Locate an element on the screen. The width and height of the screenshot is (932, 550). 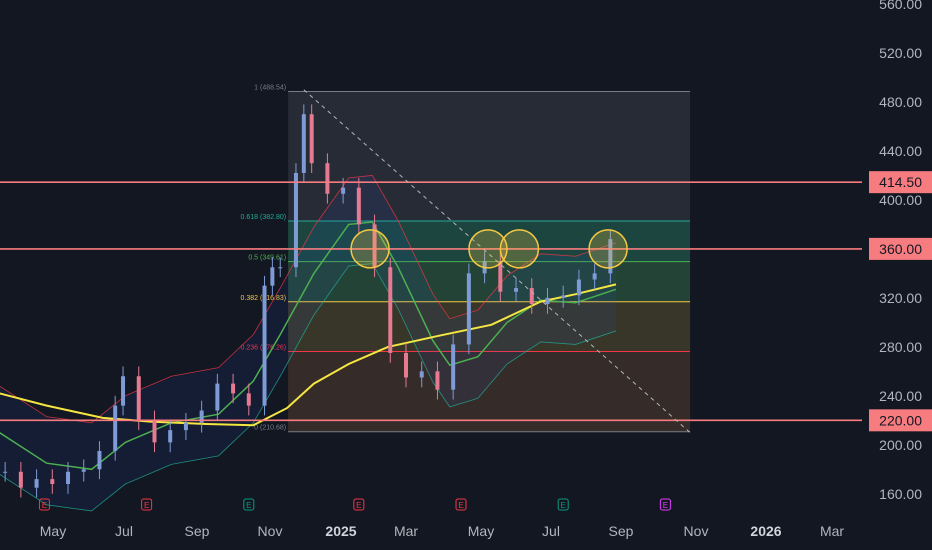
x-axis-tick-label: 2026 is located at coordinates (765, 531).